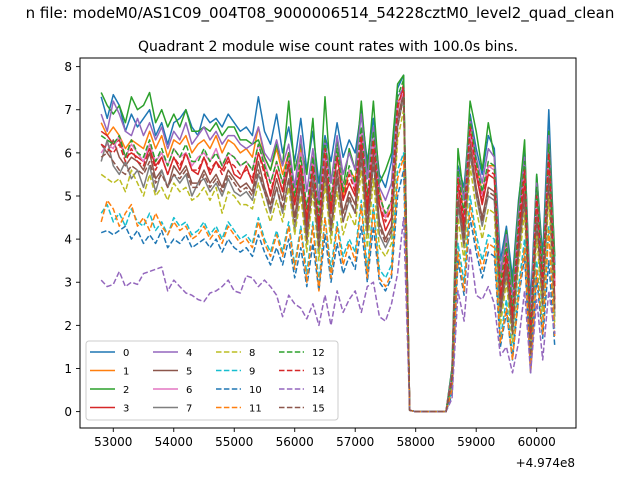  I want to click on y-tick-label: 5, so click(68, 196).